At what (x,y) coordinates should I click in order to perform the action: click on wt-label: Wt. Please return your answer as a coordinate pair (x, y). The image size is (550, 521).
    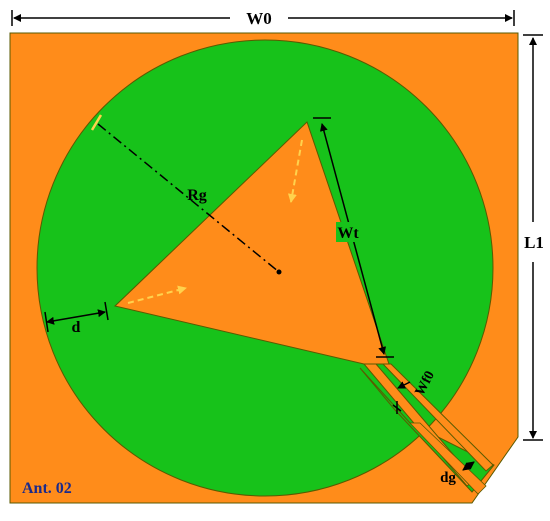
    Looking at the image, I should click on (348, 233).